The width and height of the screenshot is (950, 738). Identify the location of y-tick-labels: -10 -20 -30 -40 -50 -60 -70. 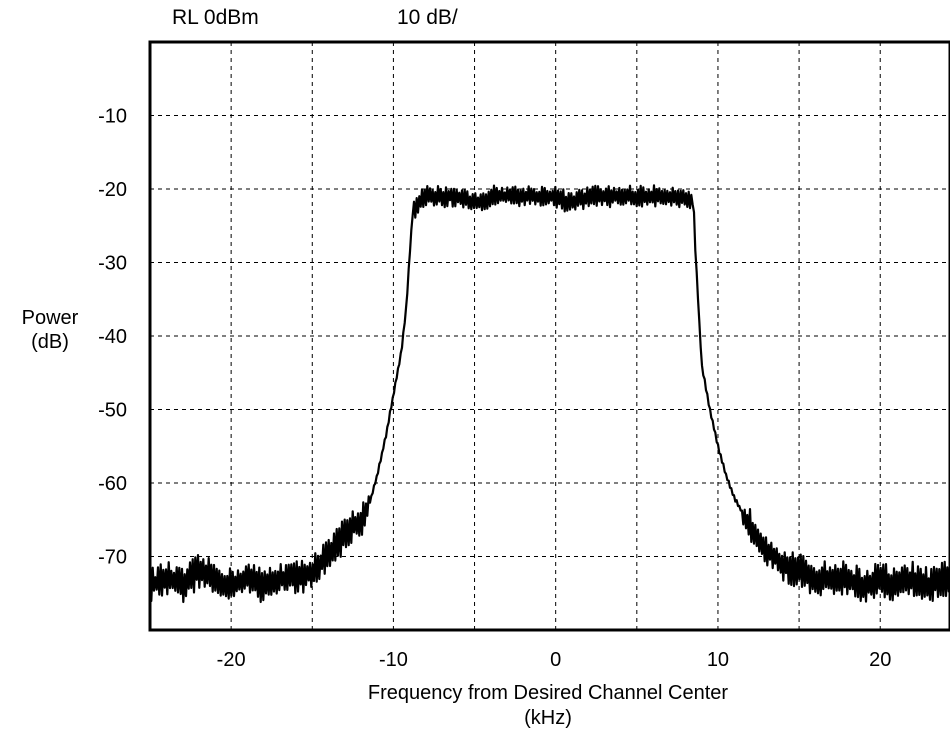
(112, 337).